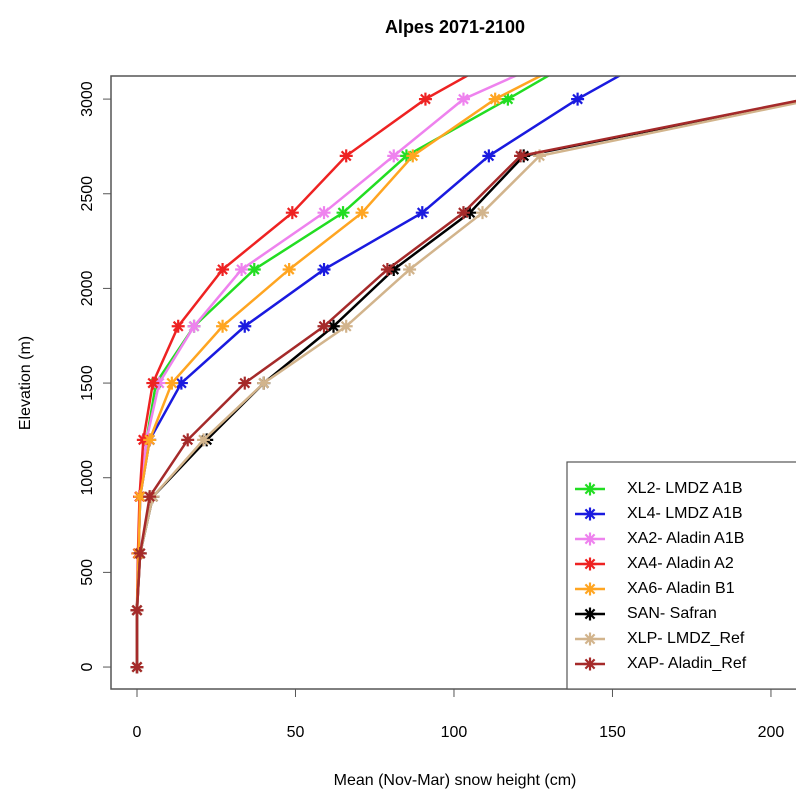 This screenshot has height=795, width=796. I want to click on x-tick-label: 200, so click(771, 732).